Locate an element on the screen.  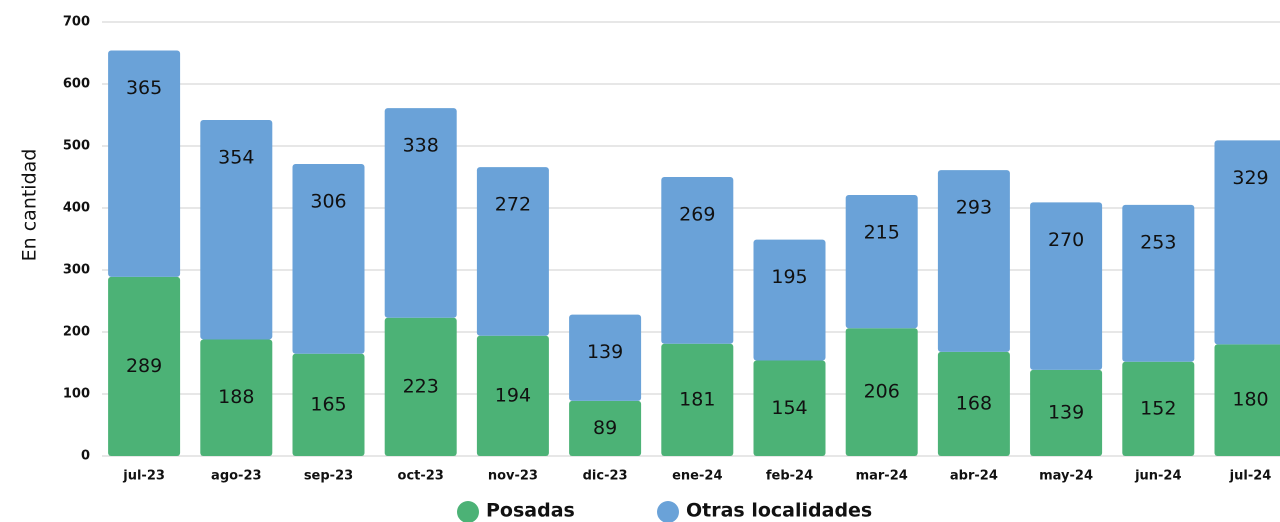
data-label: 206 is located at coordinates (882, 392).